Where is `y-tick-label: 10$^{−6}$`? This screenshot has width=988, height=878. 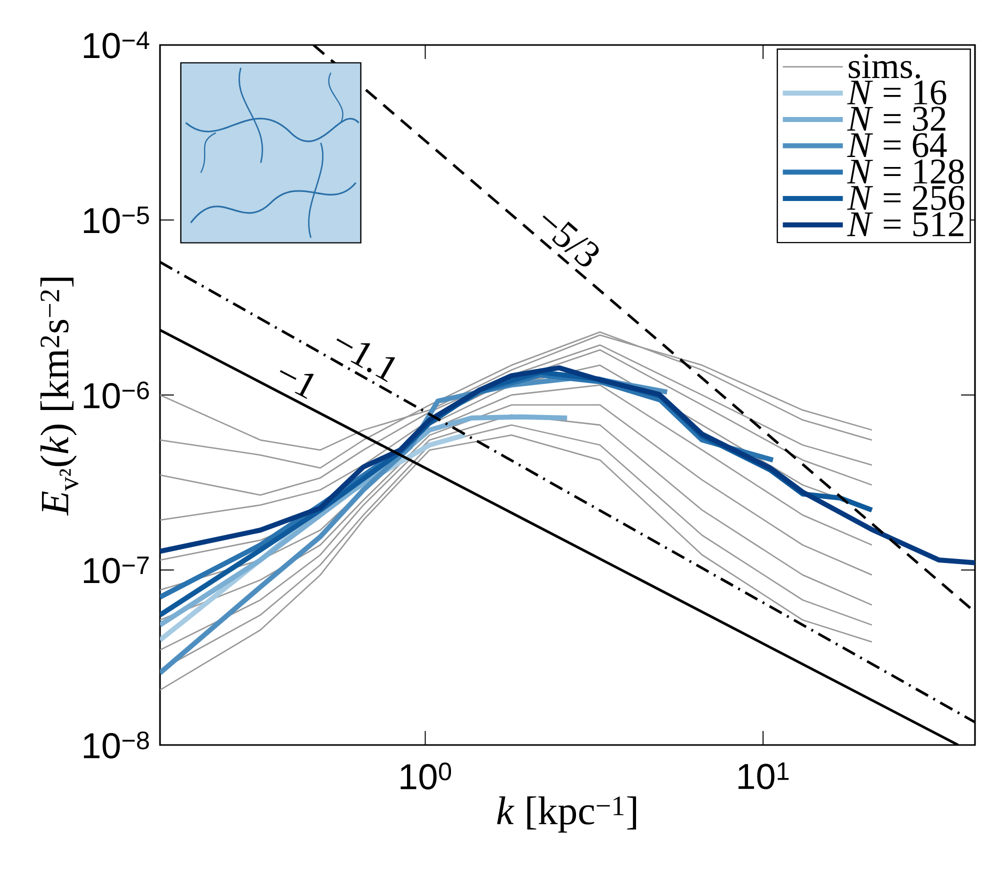 y-tick-label: 10$^{−6}$ is located at coordinates (116, 395).